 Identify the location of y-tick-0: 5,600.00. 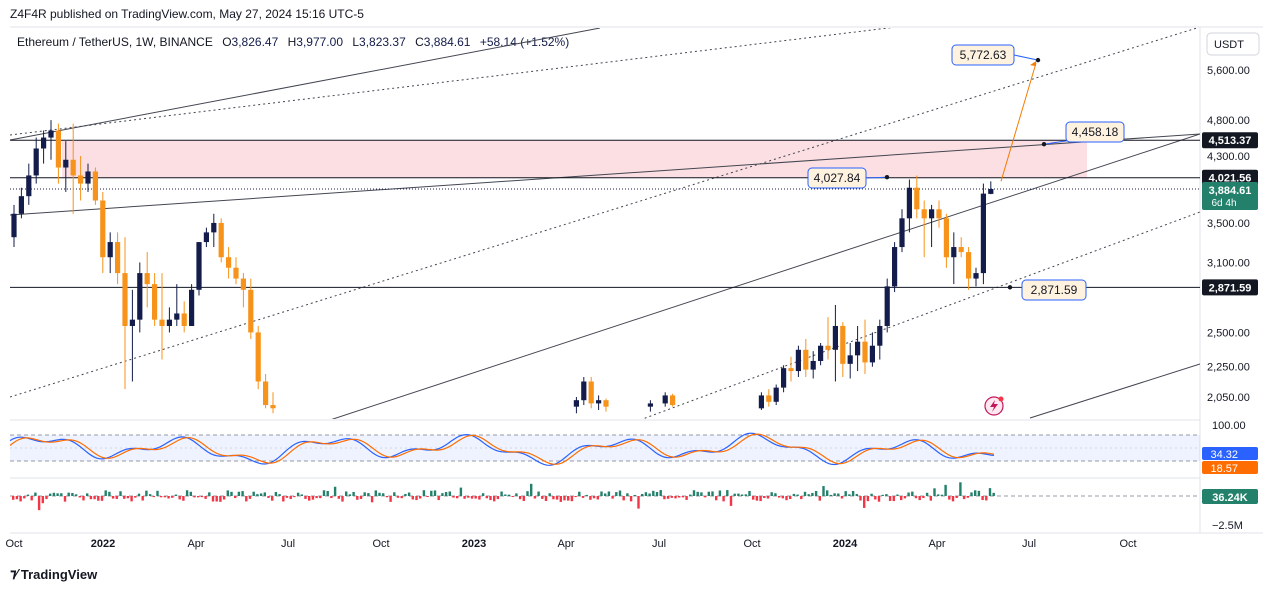
(1228, 71).